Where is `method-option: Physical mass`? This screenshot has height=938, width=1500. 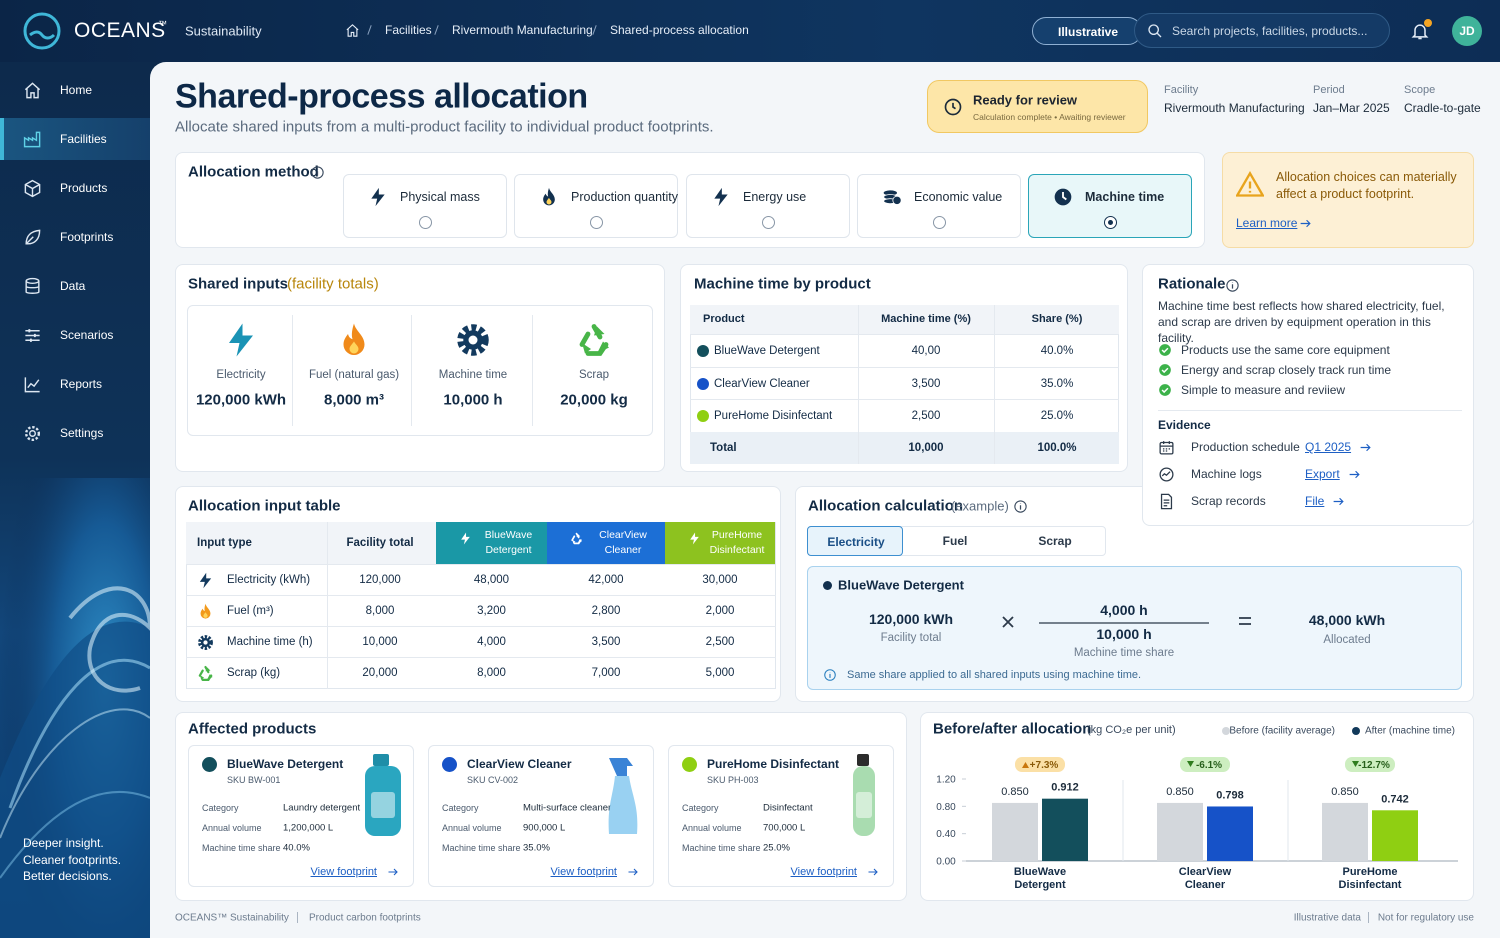
method-option: Physical mass is located at coordinates (425, 206).